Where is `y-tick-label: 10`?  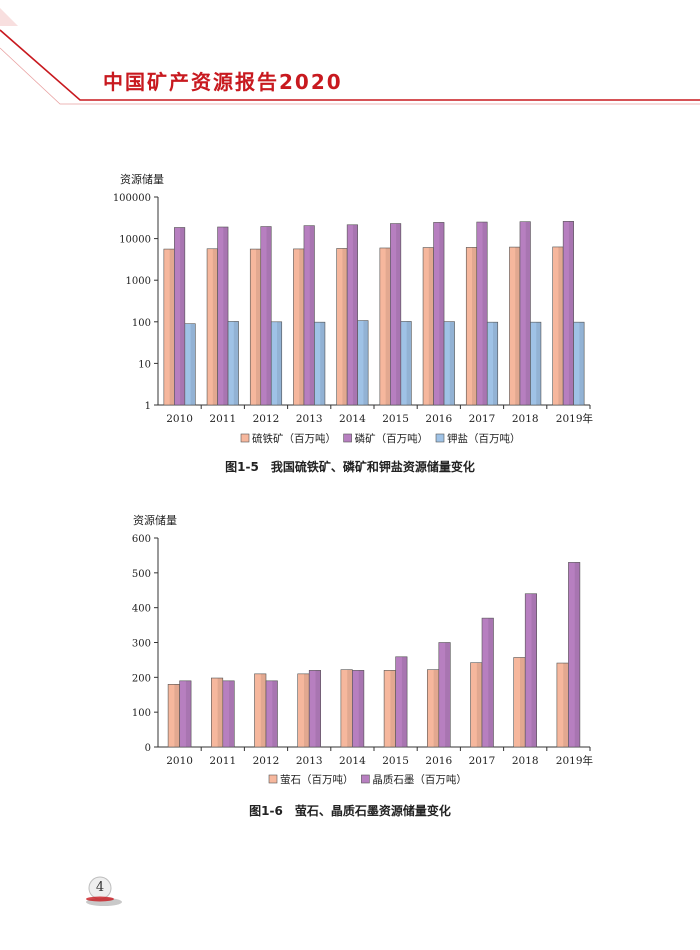
y-tick-label: 10 is located at coordinates (144, 364).